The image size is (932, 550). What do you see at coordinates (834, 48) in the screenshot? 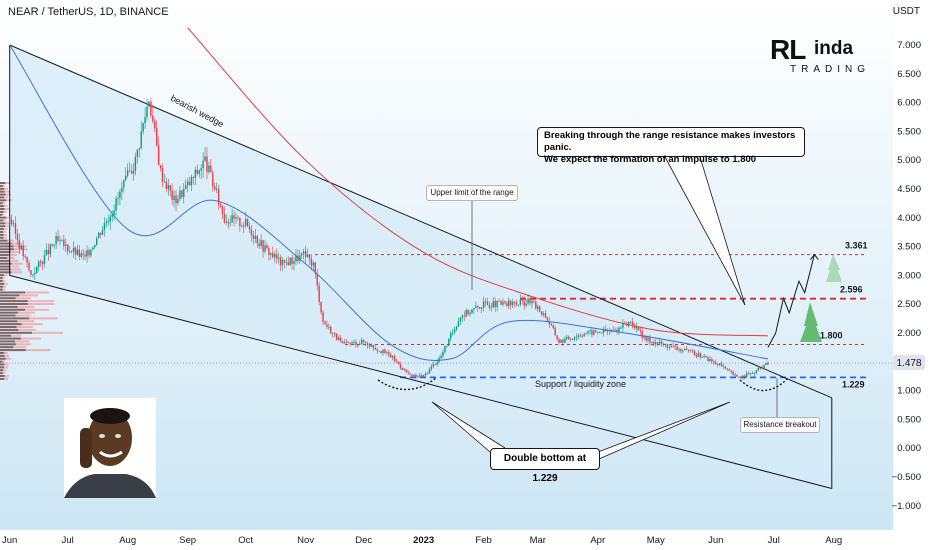
I see `logo-word: inda` at bounding box center [834, 48].